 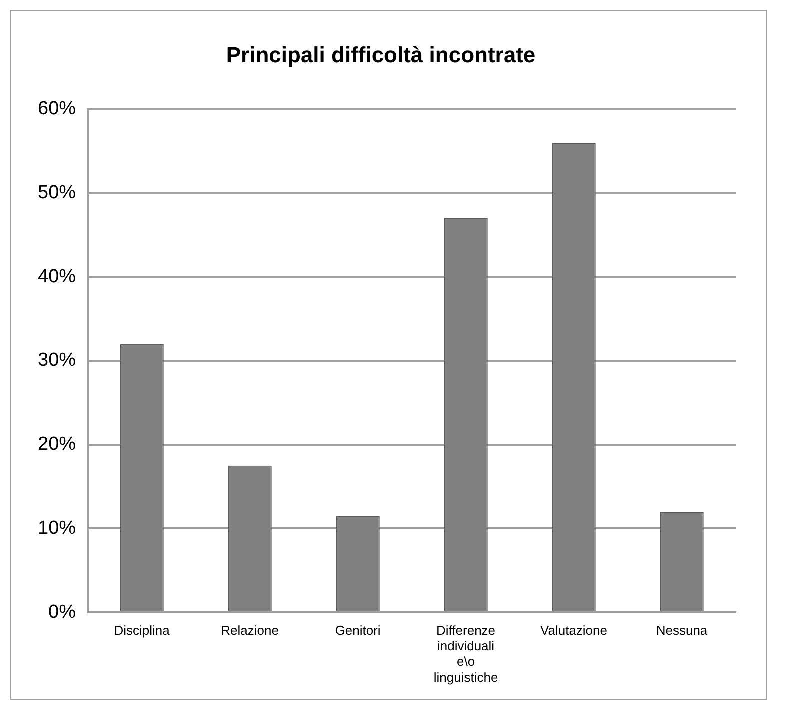 I want to click on x-tick-label: Disciplina, so click(x=142, y=630).